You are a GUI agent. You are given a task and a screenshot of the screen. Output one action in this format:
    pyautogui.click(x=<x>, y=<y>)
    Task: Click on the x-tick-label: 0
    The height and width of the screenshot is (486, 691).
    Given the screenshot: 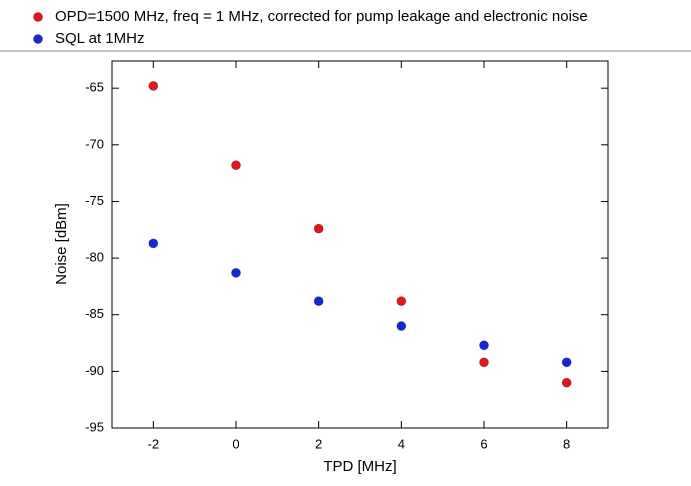 What is the action you would take?
    pyautogui.click(x=235, y=443)
    